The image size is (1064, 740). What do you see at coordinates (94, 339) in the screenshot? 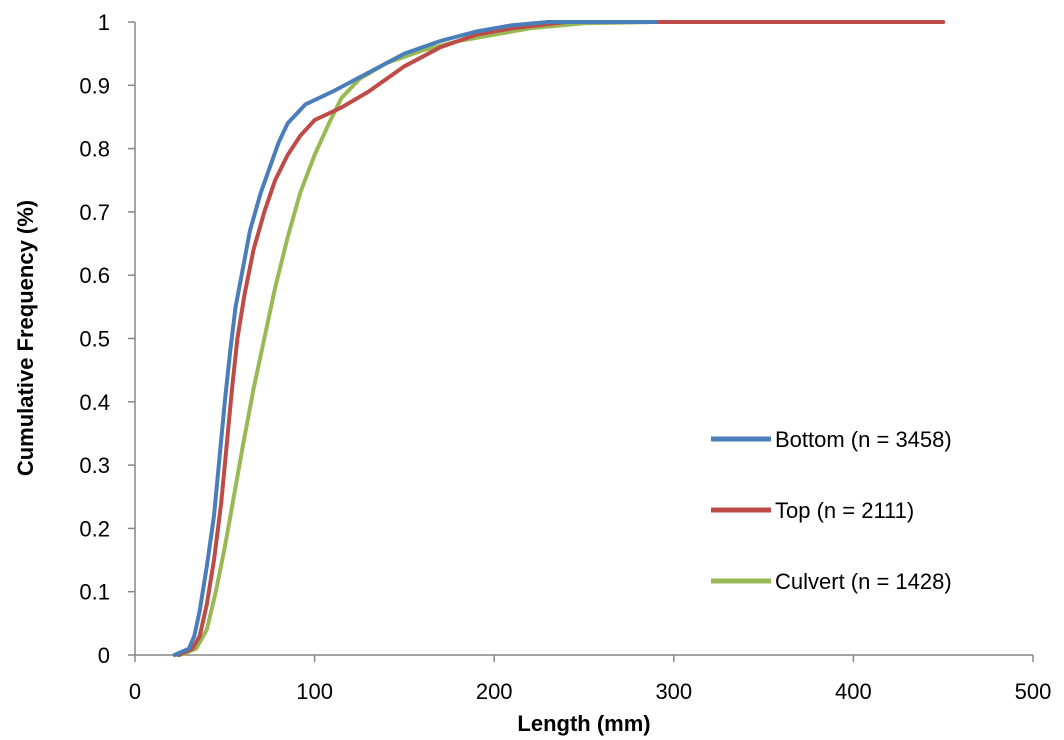
I see `y-tick-label: 0.5` at bounding box center [94, 339].